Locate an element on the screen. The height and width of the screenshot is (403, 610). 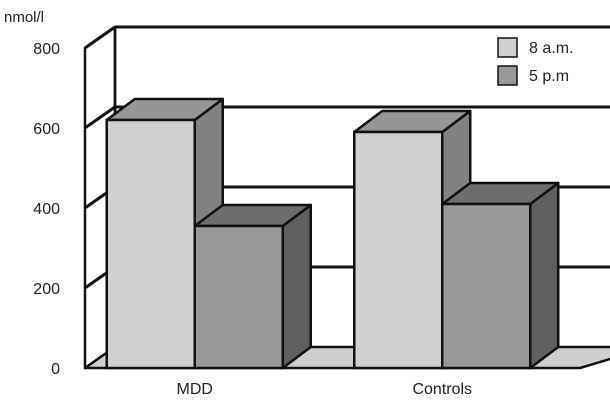
legend-label: 8 a.m. is located at coordinates (551, 48).